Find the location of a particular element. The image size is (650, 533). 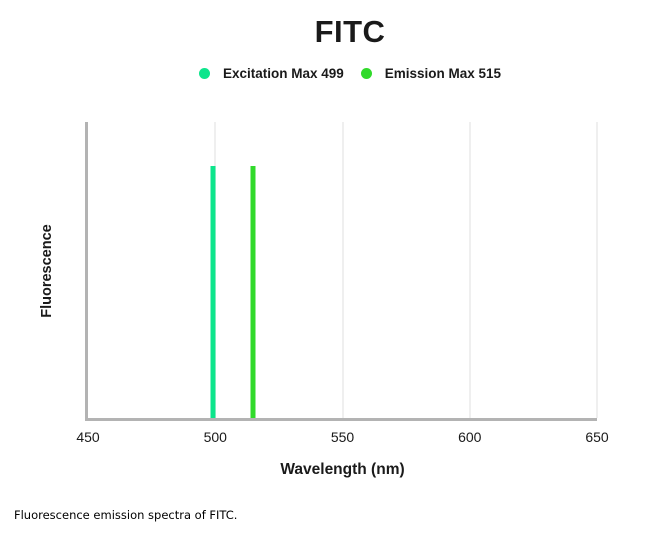

chart-header: FITC is located at coordinates (350, 25).